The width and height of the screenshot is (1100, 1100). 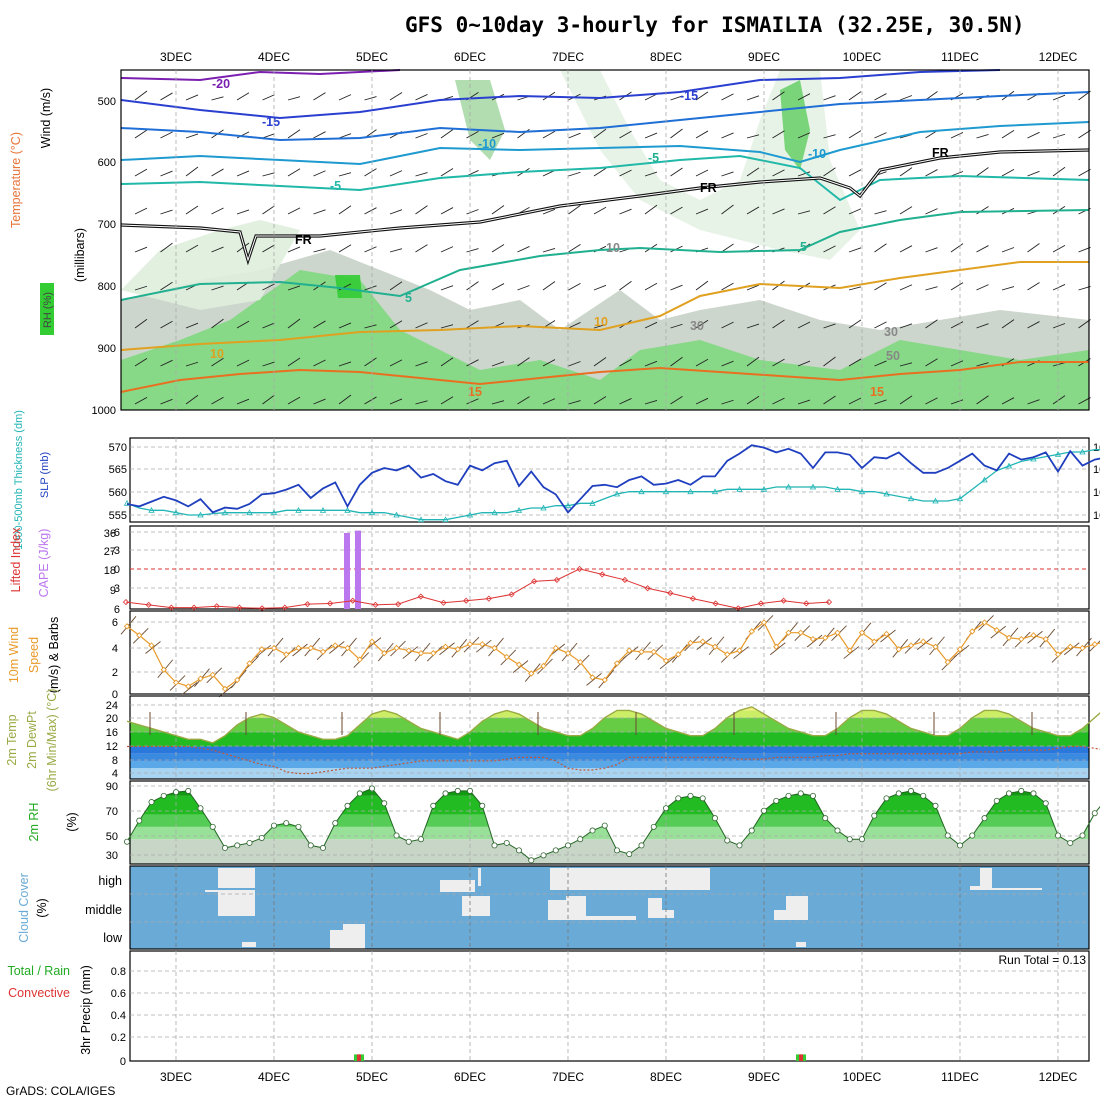 I want to click on cape-axis-label: CAPE (J/kg), so click(x=44, y=563).